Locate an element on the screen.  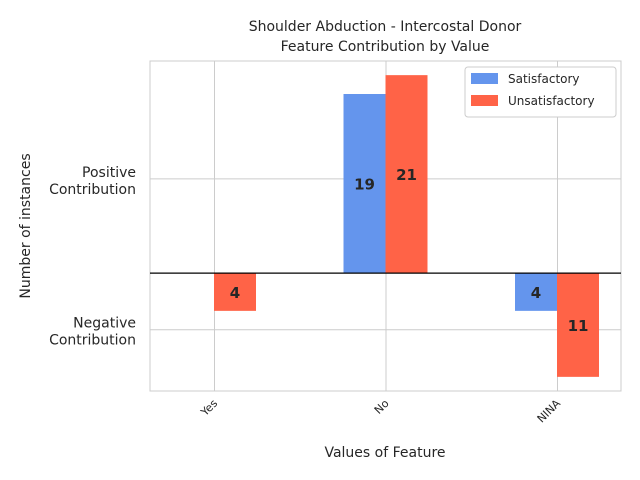
legend-box is located at coordinates (540, 92).